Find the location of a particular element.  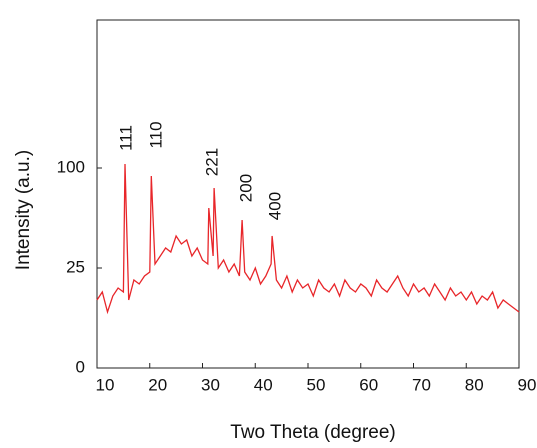

peak-label: 111 is located at coordinates (125, 138).